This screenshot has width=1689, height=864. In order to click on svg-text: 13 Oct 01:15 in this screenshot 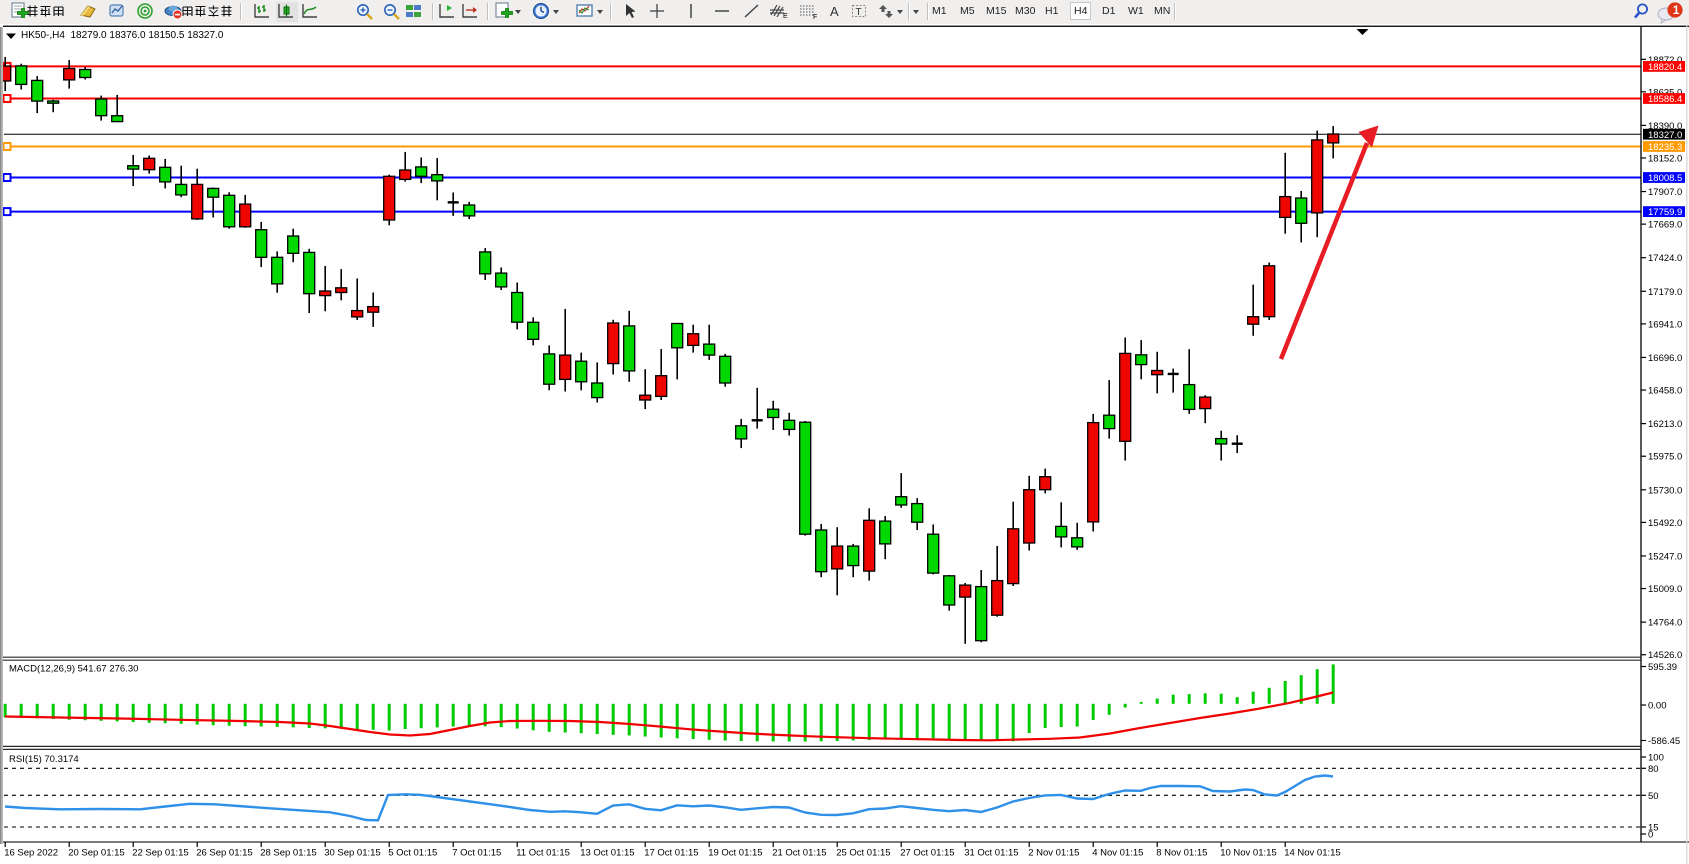, I will do `click(607, 853)`.